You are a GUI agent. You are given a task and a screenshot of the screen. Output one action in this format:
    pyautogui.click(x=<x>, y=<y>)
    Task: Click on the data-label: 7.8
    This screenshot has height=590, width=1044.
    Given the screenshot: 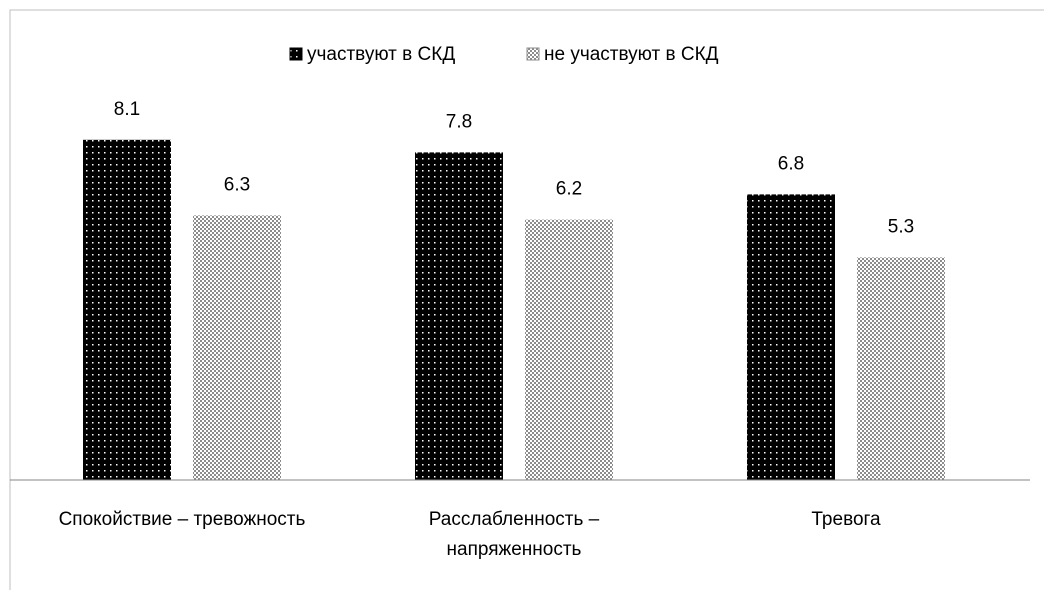 What is the action you would take?
    pyautogui.click(x=459, y=121)
    